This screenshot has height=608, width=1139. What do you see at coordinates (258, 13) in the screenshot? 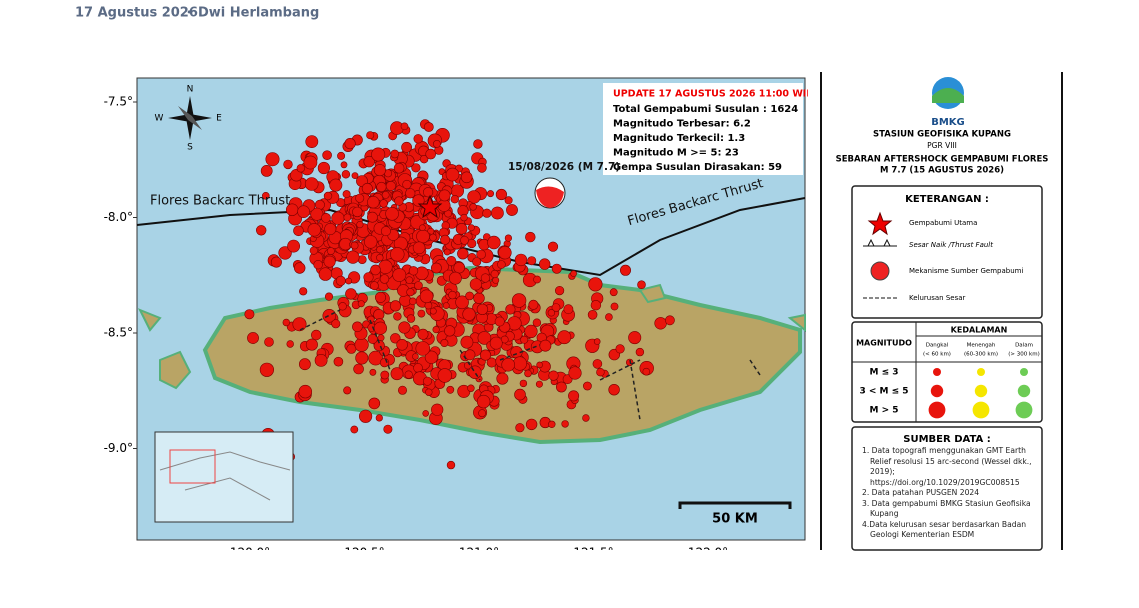
I see `post-author: Dwi Herlambang` at bounding box center [258, 13].